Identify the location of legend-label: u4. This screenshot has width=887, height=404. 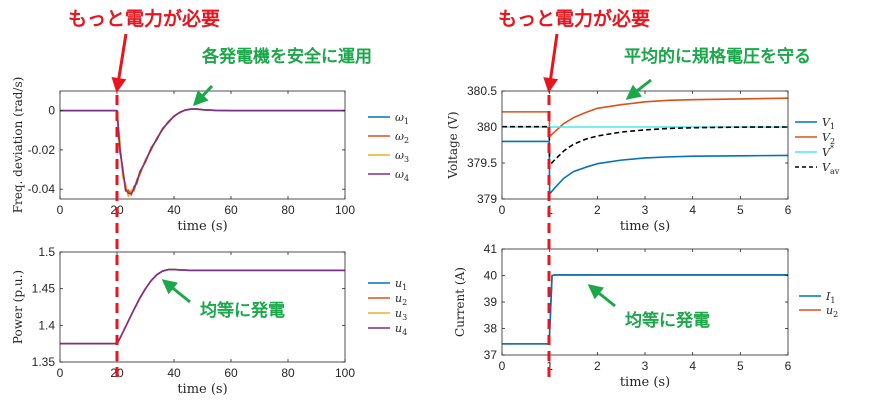
(401, 329).